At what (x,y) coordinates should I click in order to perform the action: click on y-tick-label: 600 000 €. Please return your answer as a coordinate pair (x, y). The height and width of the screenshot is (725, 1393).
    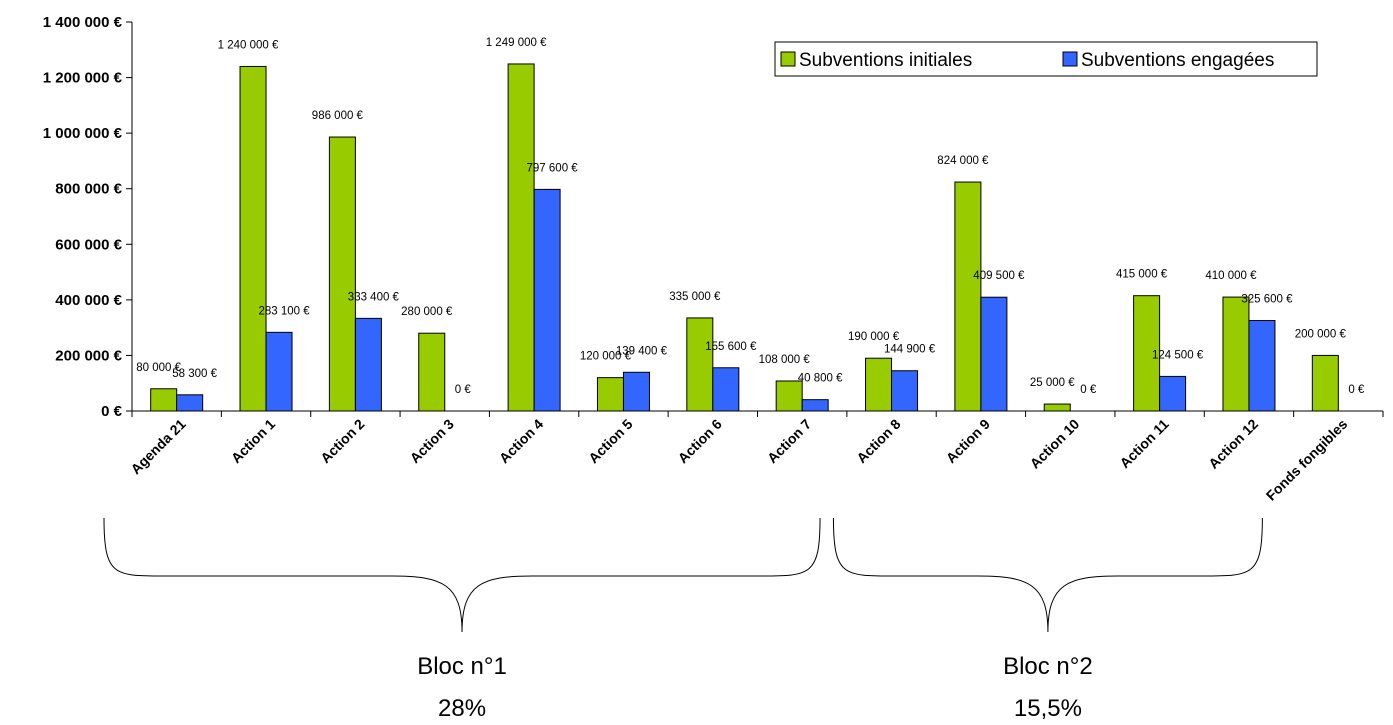
    Looking at the image, I should click on (88, 244).